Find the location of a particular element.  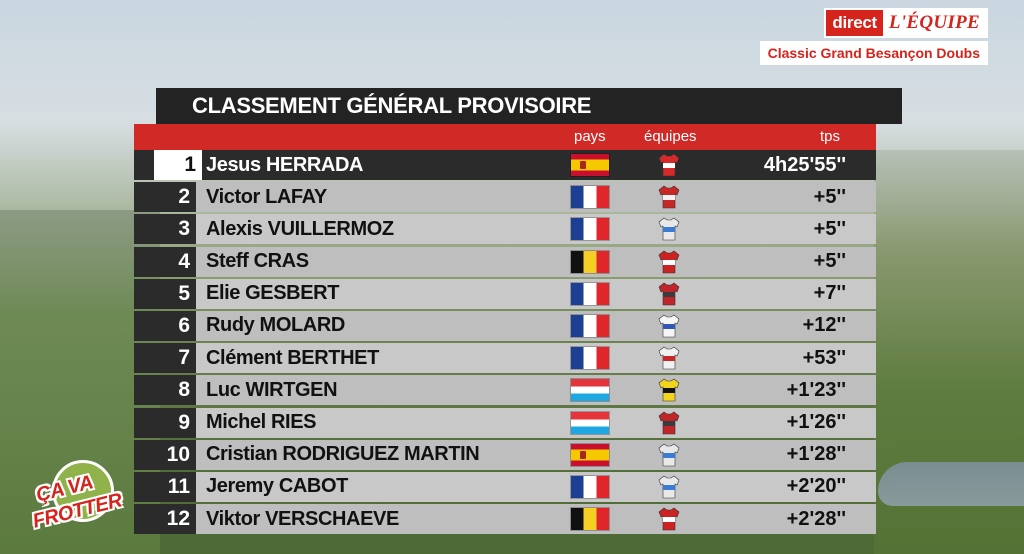

rider-name: Cristian RODRIGUEZ MARTIN is located at coordinates (343, 454).